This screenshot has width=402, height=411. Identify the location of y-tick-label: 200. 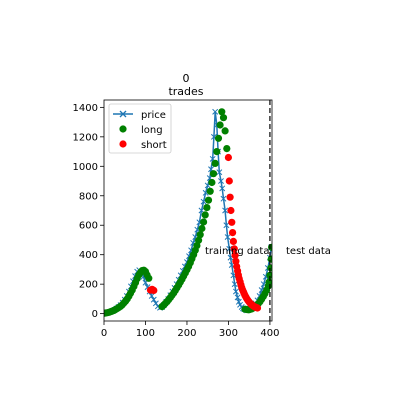
(88, 285).